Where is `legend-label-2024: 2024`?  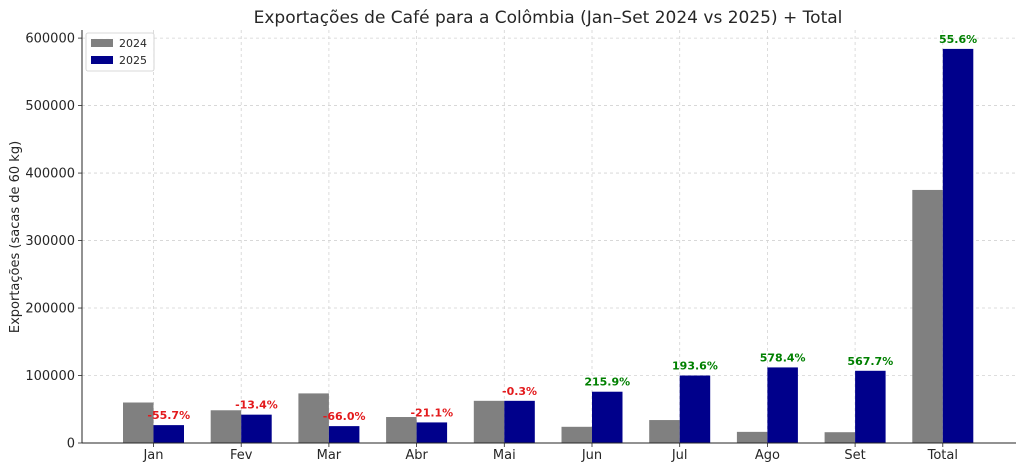
legend-label-2024: 2024 is located at coordinates (133, 43).